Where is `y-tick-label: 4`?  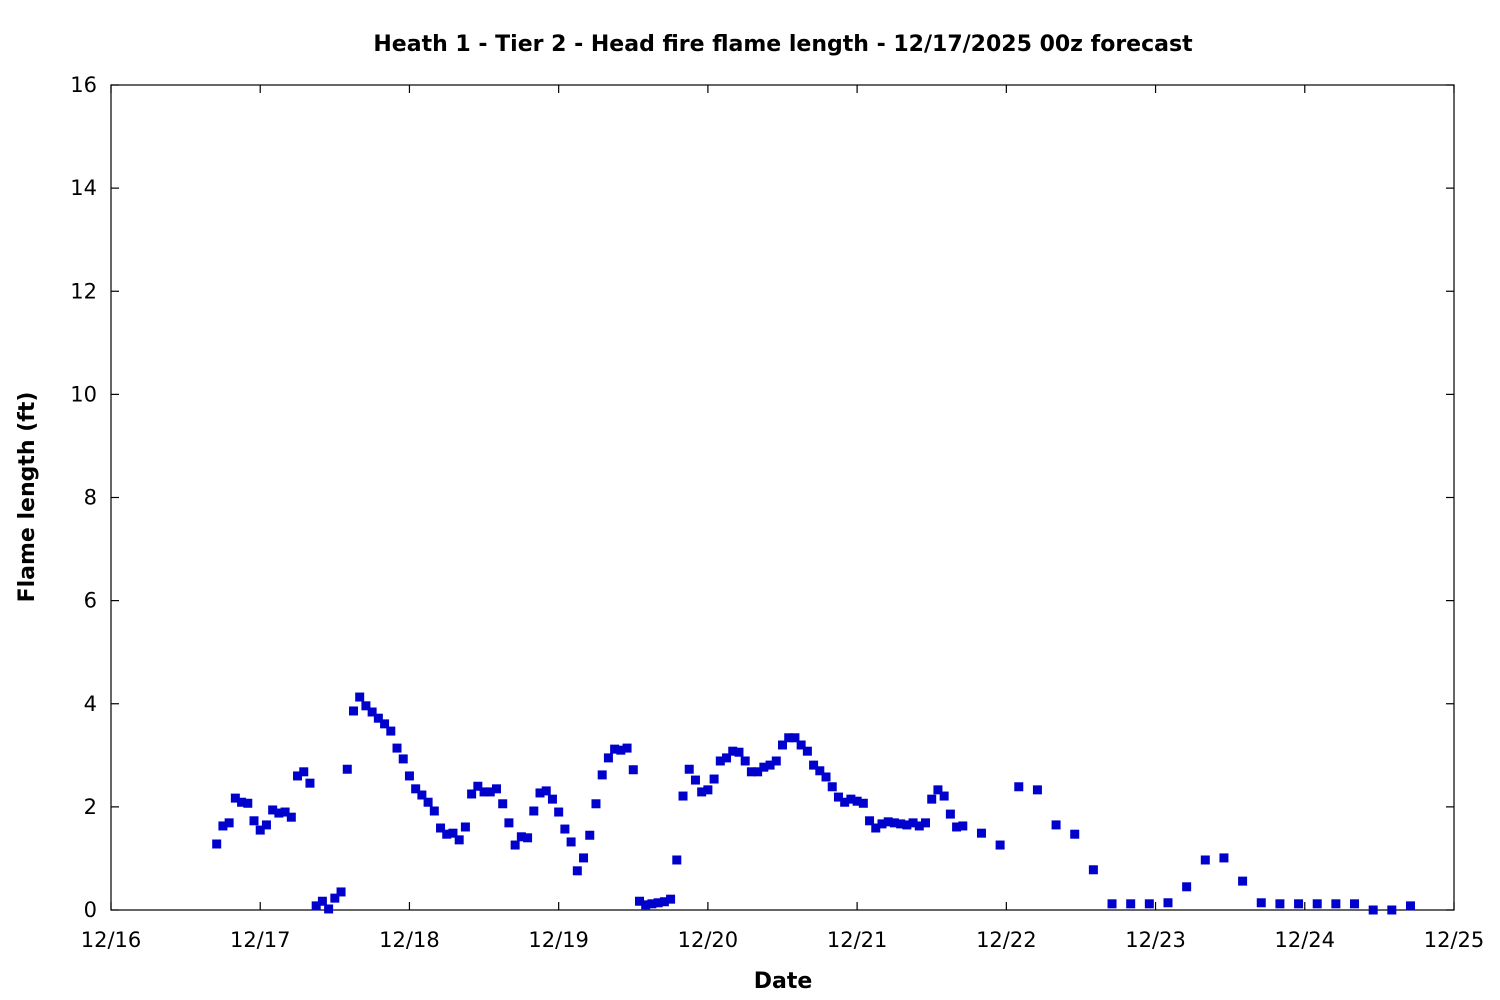 y-tick-label: 4 is located at coordinates (90, 704).